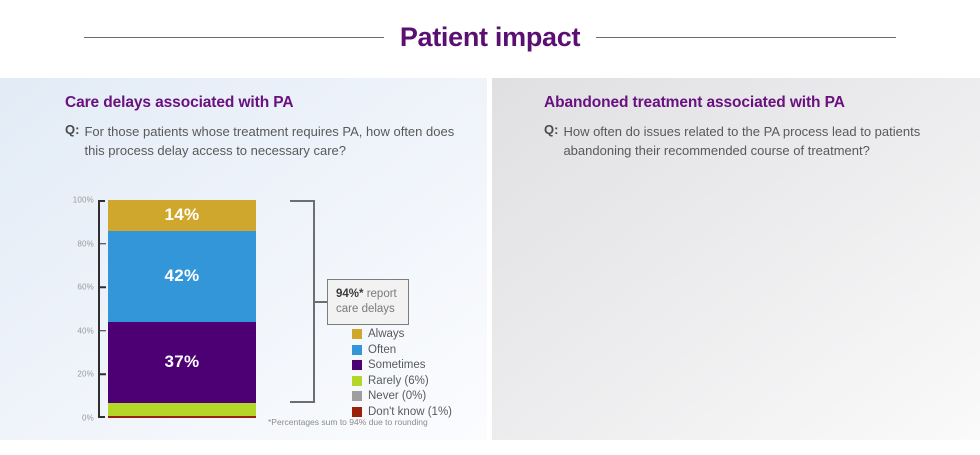 This screenshot has height=455, width=980. Describe the element at coordinates (397, 365) in the screenshot. I see `legend-item-label: Sometimes` at that location.